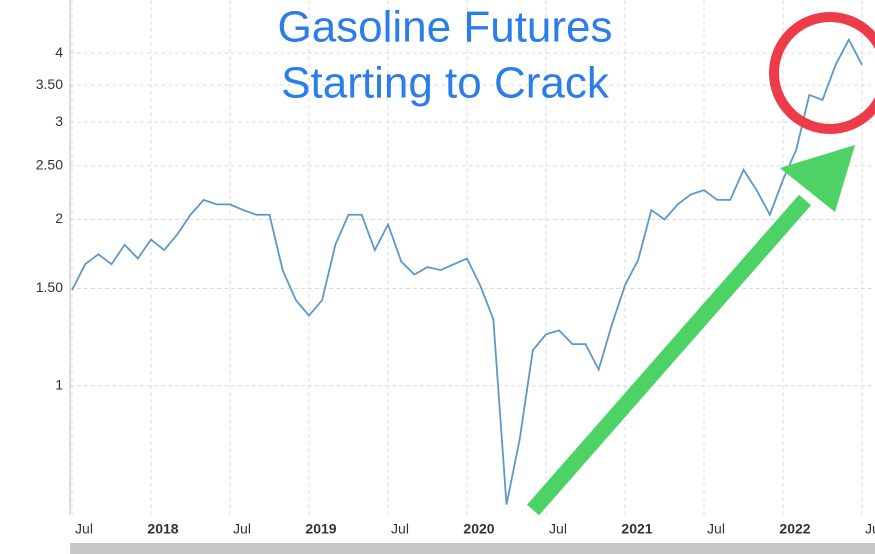 The height and width of the screenshot is (554, 875). Describe the element at coordinates (49, 165) in the screenshot. I see `y-tick-label: 2.50` at that location.